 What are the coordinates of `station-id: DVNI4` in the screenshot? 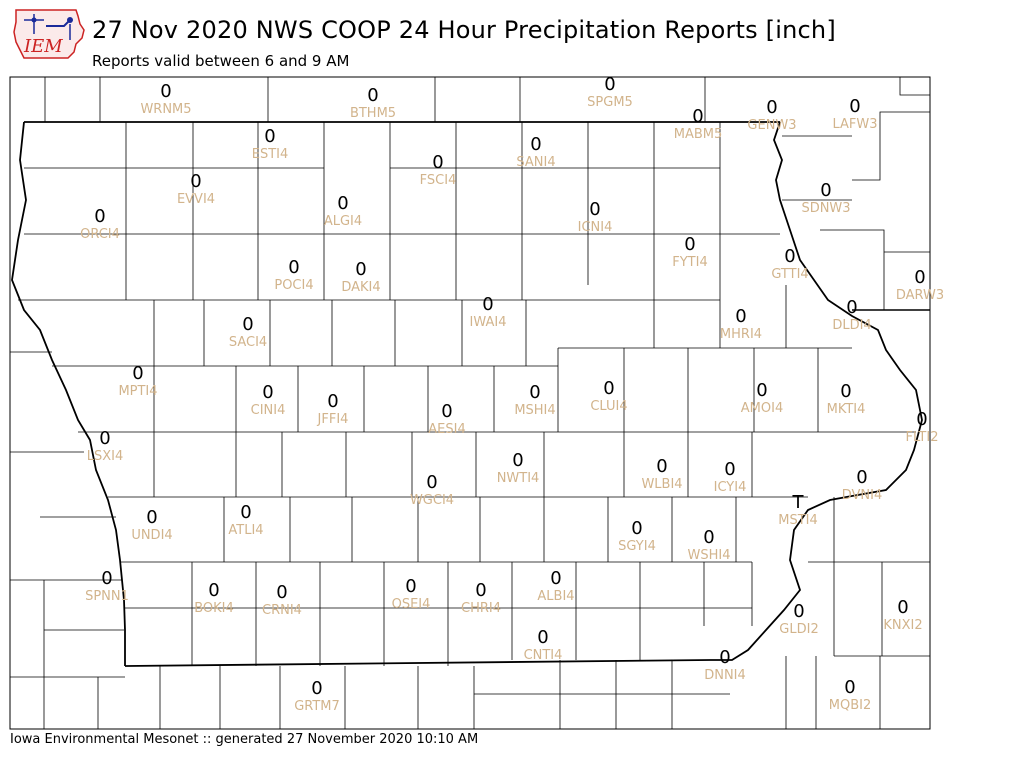 It's located at (862, 495).